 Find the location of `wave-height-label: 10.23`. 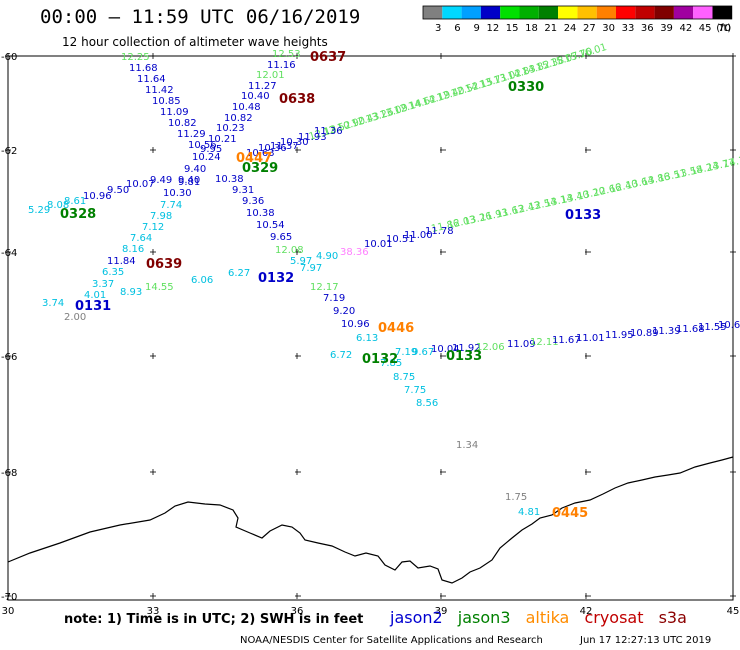

wave-height-label: 10.23 is located at coordinates (230, 128).